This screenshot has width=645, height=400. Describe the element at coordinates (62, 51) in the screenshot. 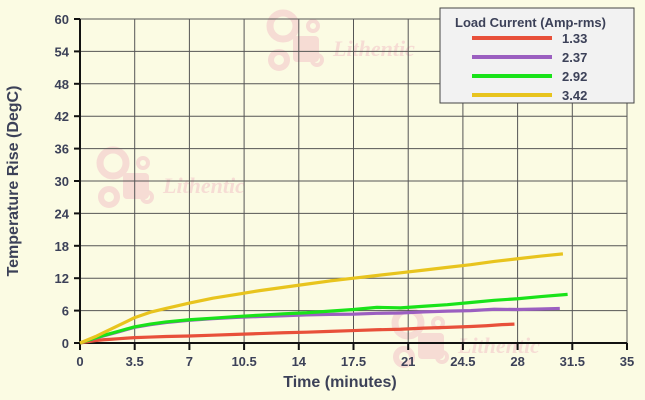

I see `y-tick-label: 54` at that location.